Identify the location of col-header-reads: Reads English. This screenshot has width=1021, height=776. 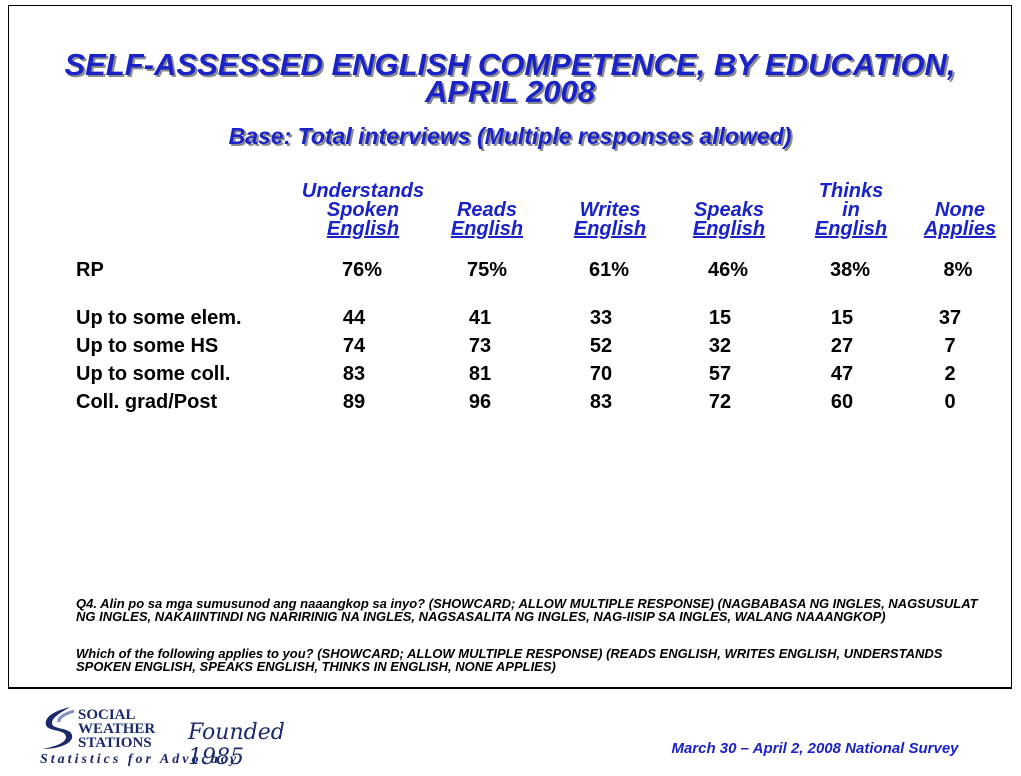
(487, 219).